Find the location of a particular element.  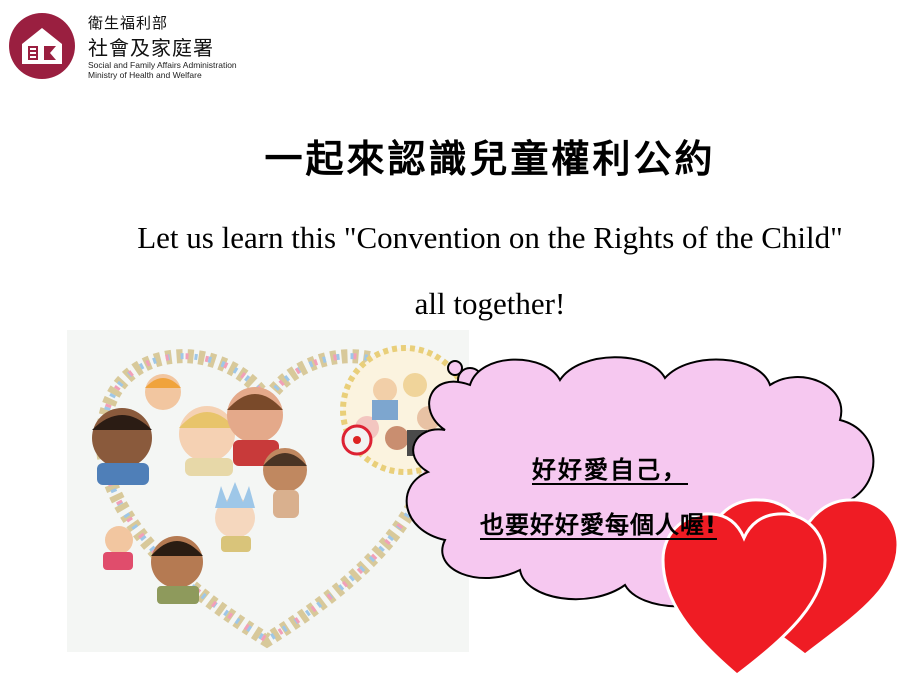

org-name-zh-line2: 社會及家庭署 is located at coordinates (151, 48).